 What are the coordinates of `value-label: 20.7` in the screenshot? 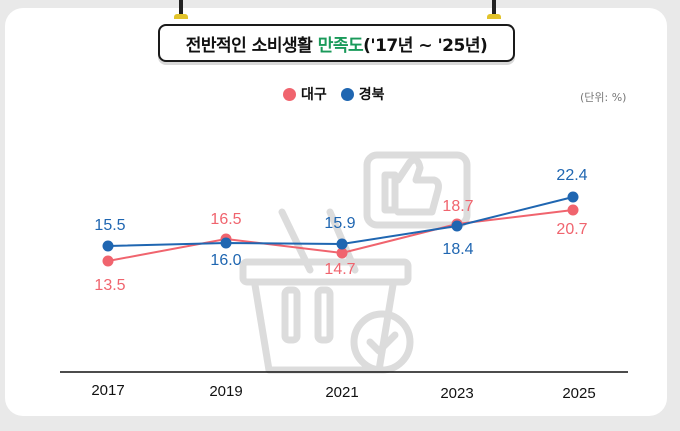 It's located at (571, 229).